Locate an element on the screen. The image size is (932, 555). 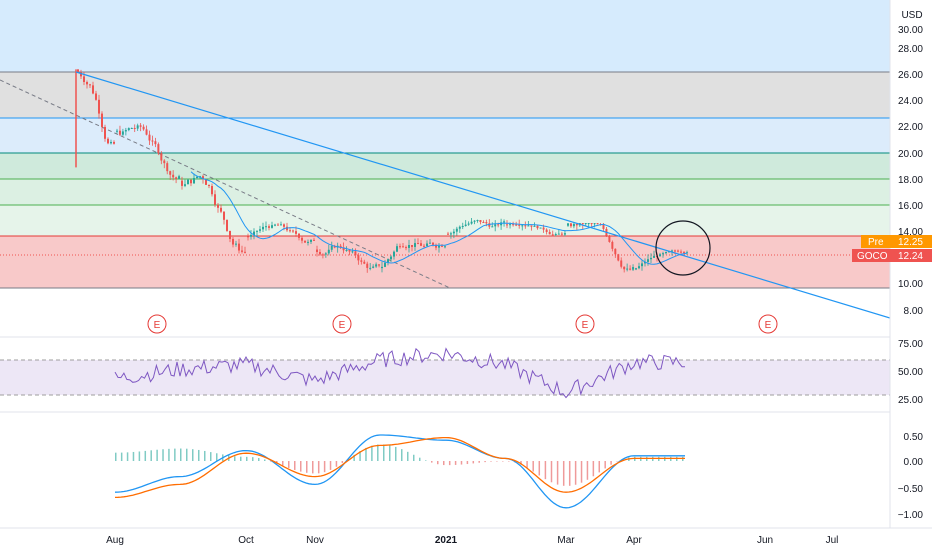
macd-pane is located at coordinates (399, 471).